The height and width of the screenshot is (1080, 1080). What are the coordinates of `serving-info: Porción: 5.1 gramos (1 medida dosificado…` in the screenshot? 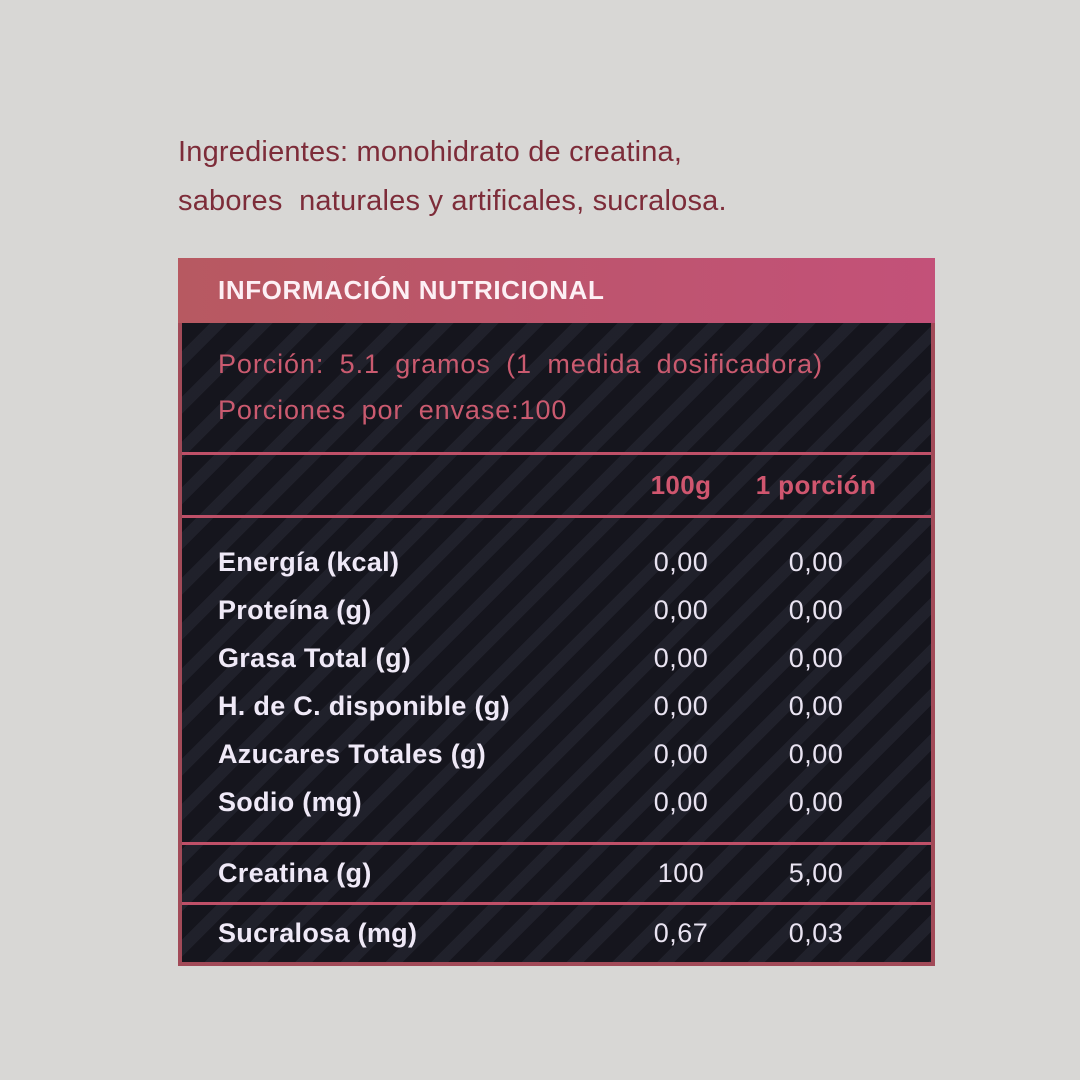 It's located at (556, 387).